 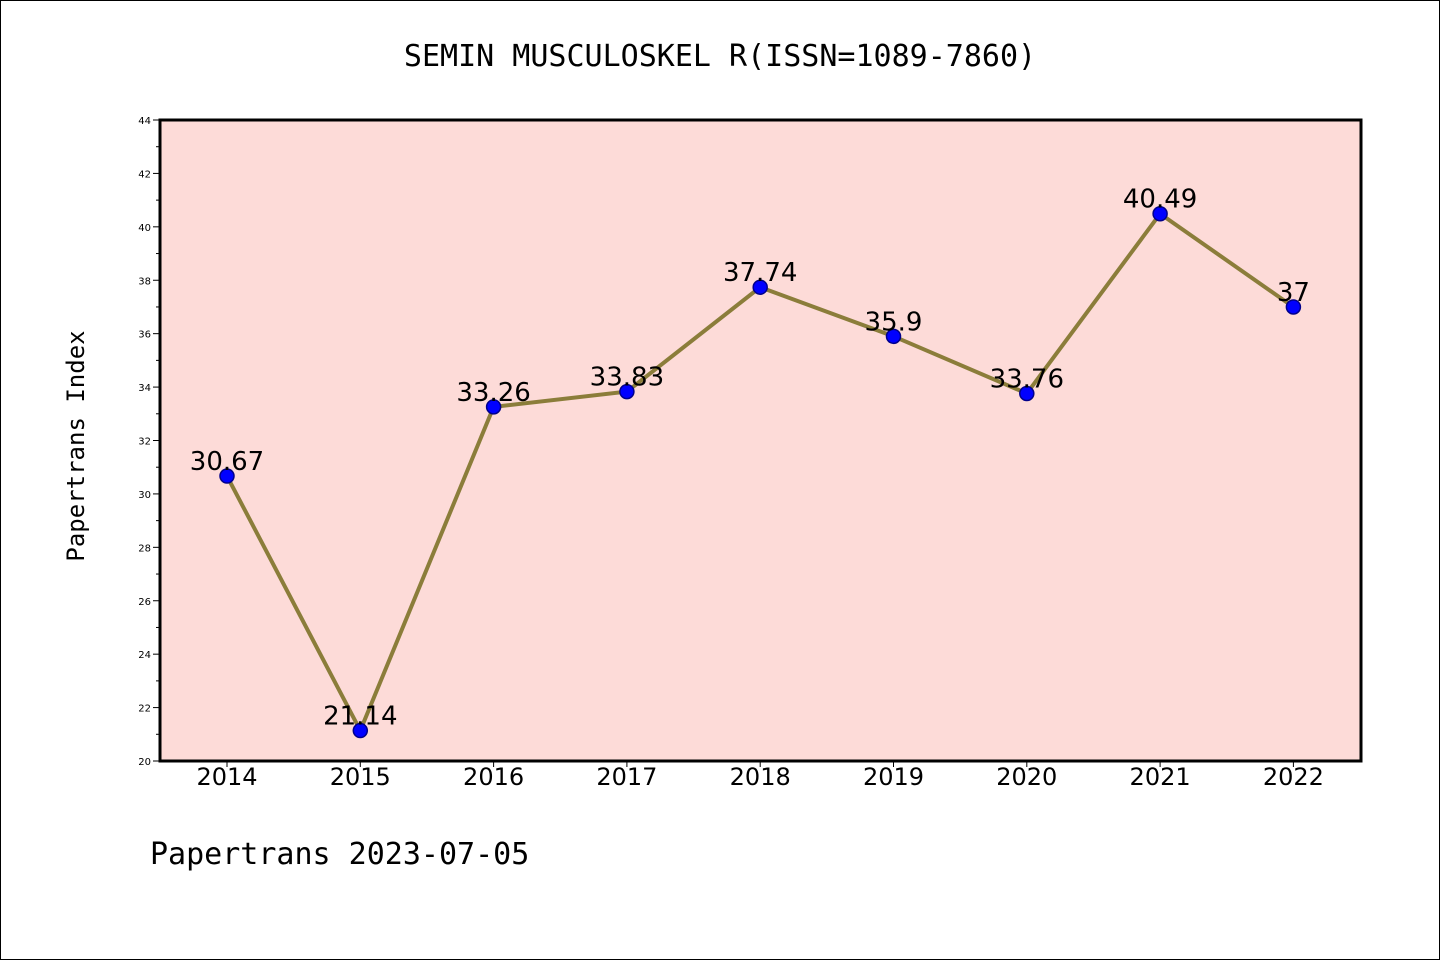 What do you see at coordinates (627, 378) in the screenshot?
I see `data-label: 33.83` at bounding box center [627, 378].